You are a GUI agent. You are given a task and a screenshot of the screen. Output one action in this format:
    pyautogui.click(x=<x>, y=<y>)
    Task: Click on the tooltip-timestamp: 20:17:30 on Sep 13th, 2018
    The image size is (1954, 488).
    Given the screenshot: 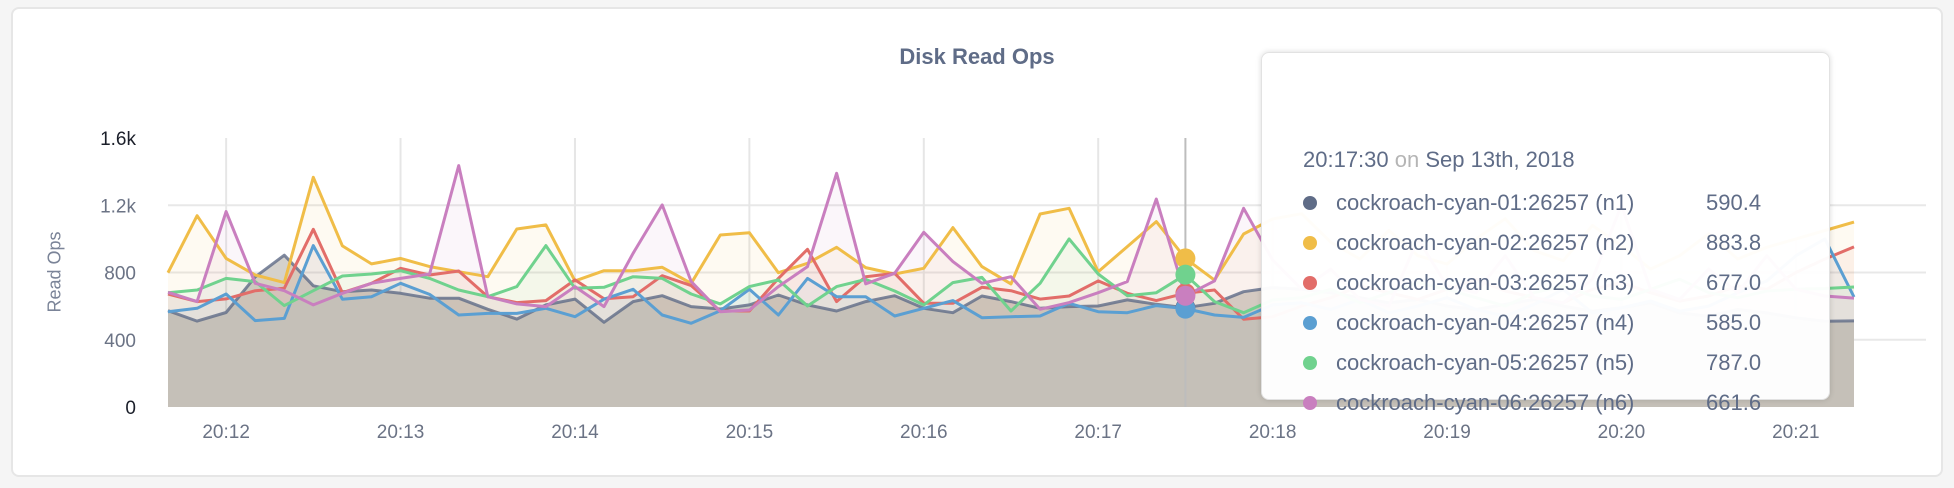 What is the action you would take?
    pyautogui.click(x=1439, y=160)
    